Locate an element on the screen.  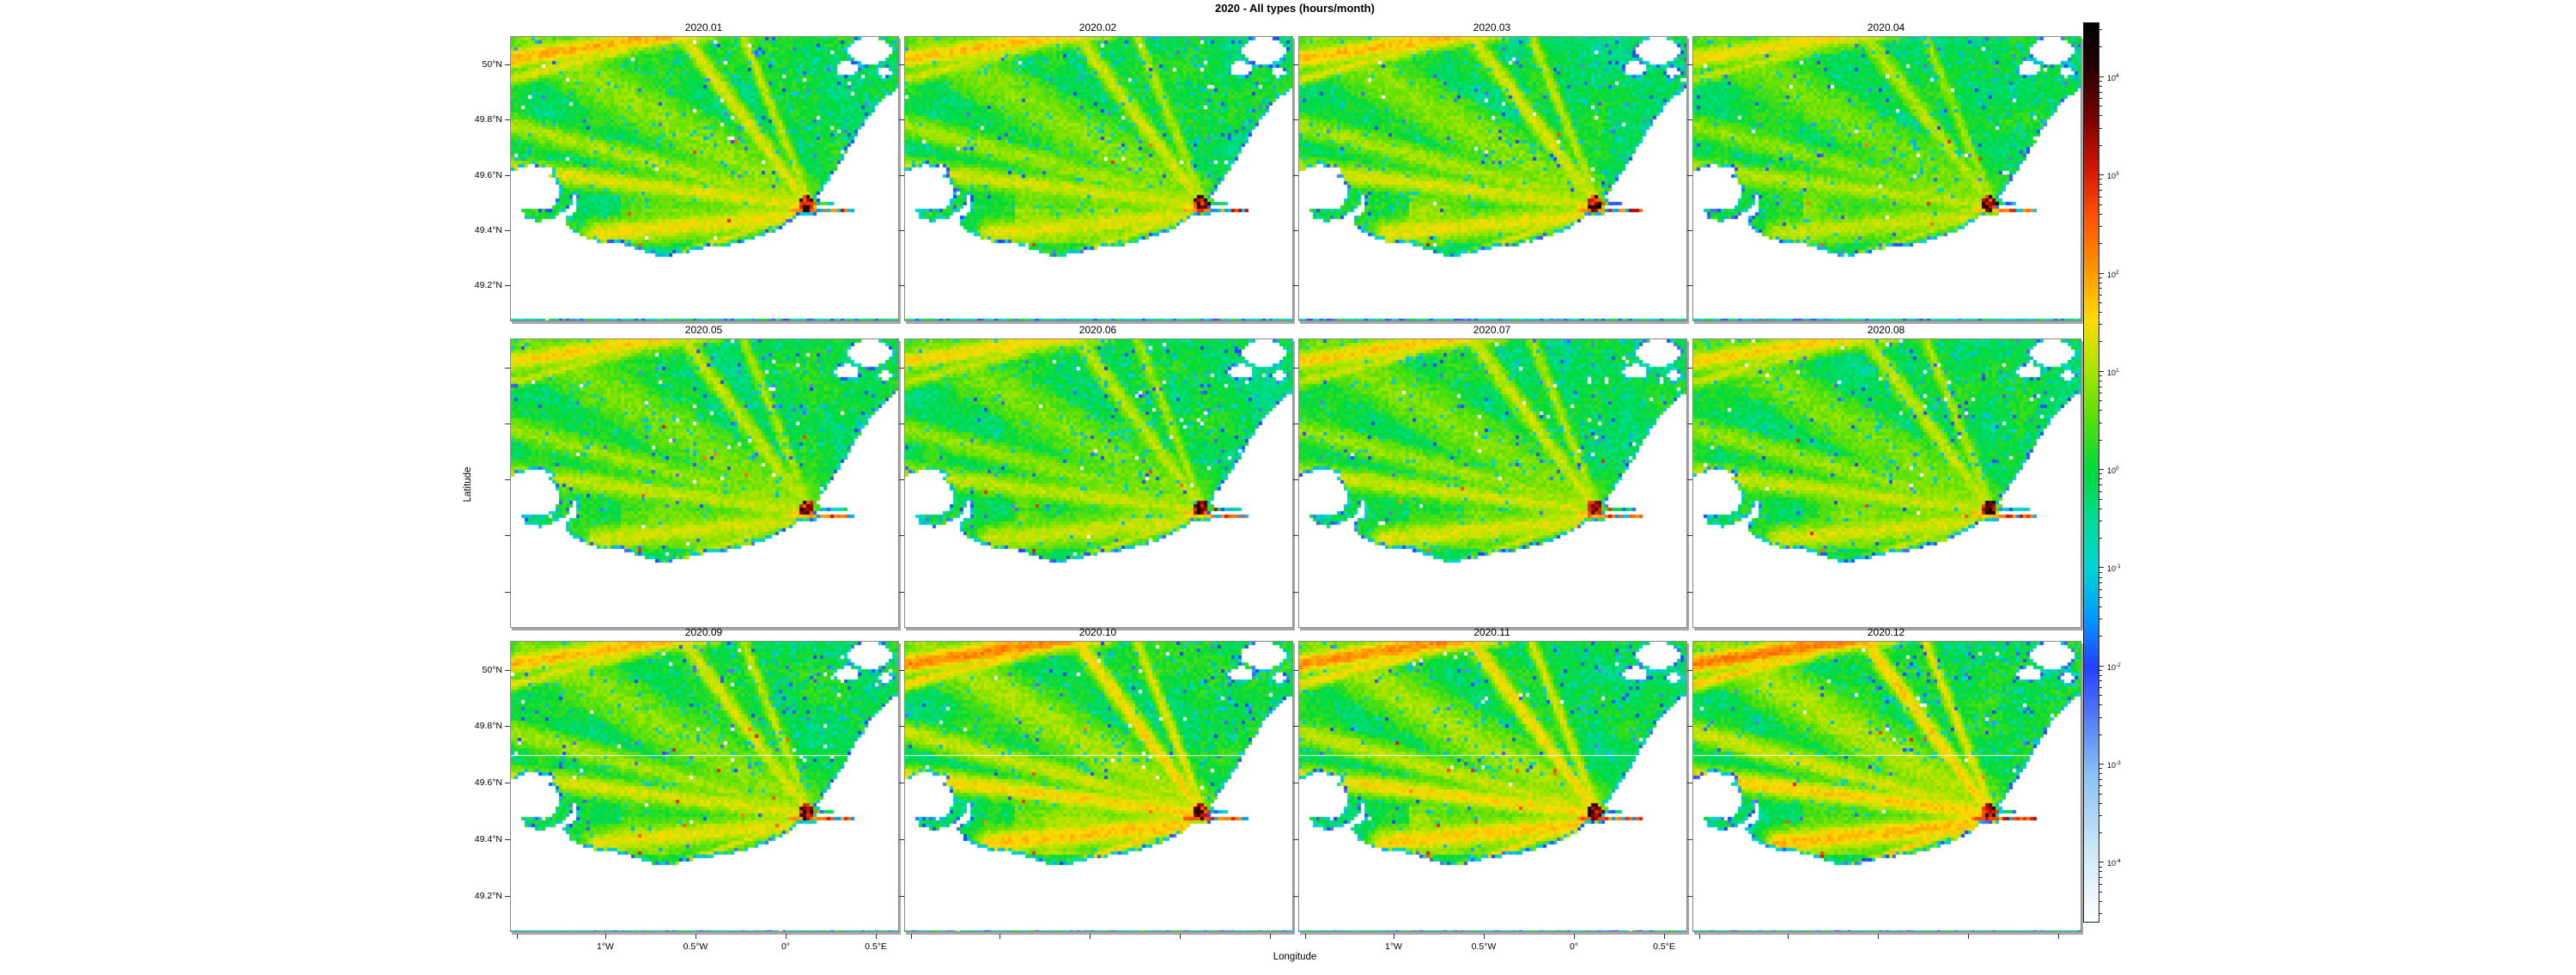
colorbar-exponent: 3 is located at coordinates (2118, 174).